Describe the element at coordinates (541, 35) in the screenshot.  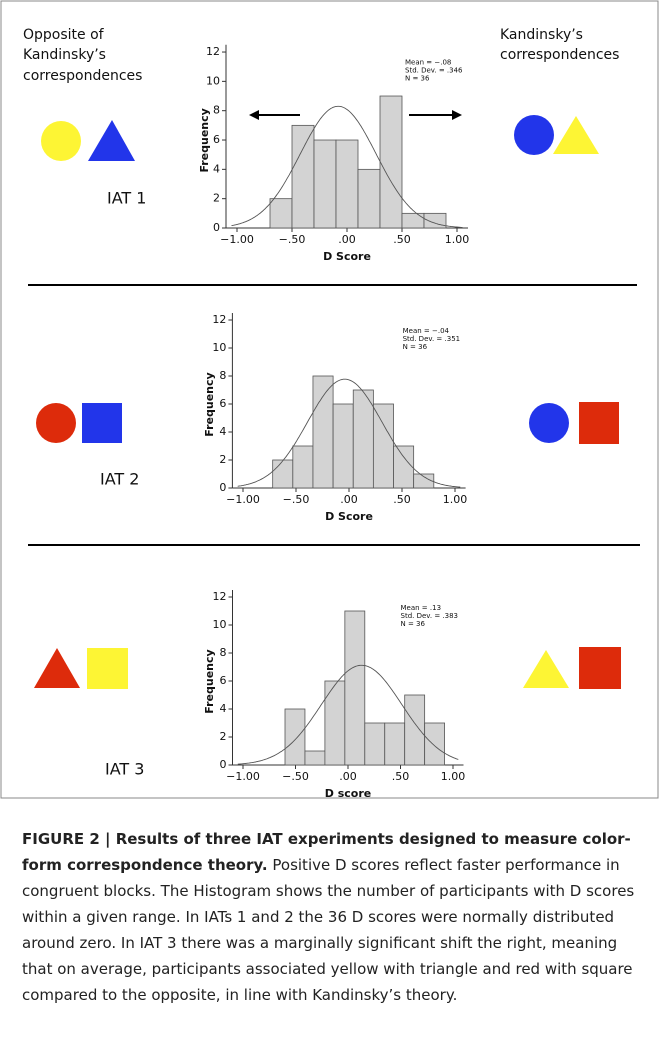
I see `header-right: Kandinsky’s` at that location.